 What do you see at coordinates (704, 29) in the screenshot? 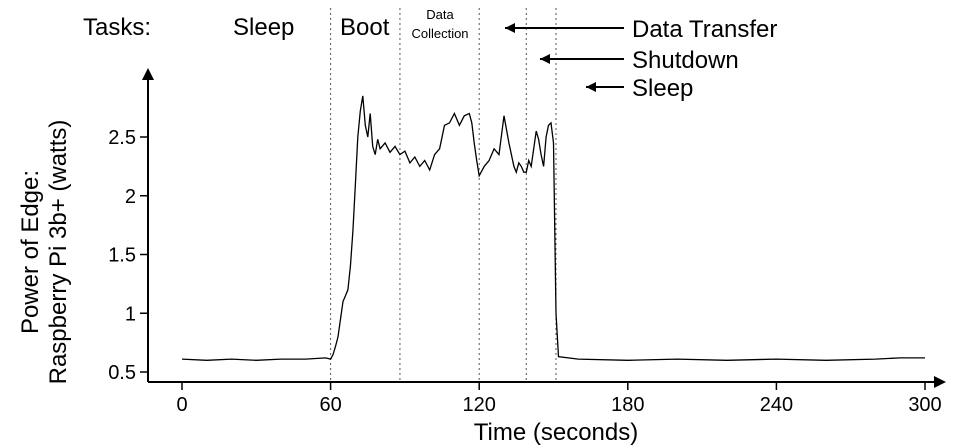
I see `annotation-data-transfer: Data Transfer` at bounding box center [704, 29].